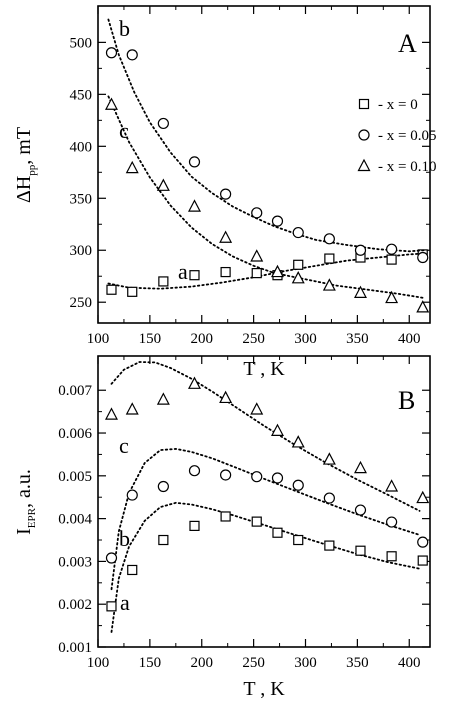  Describe the element at coordinates (407, 136) in the screenshot. I see `legend-label-b: - x = 0.05` at that location.